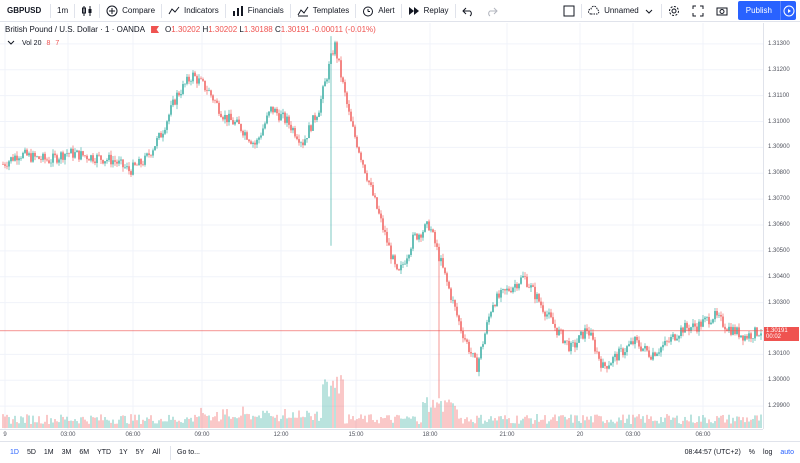  I want to click on layout-name-button: Unnamed, so click(621, 11).